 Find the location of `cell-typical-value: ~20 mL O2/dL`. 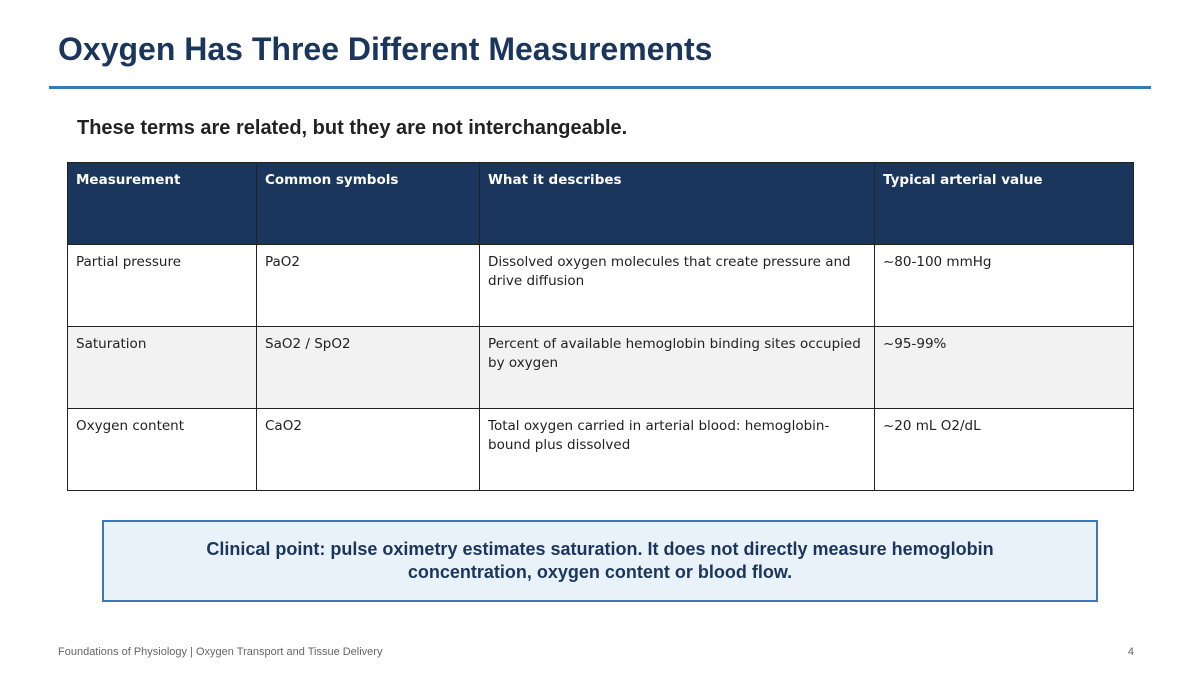

cell-typical-value: ~20 mL O2/dL is located at coordinates (1004, 449).